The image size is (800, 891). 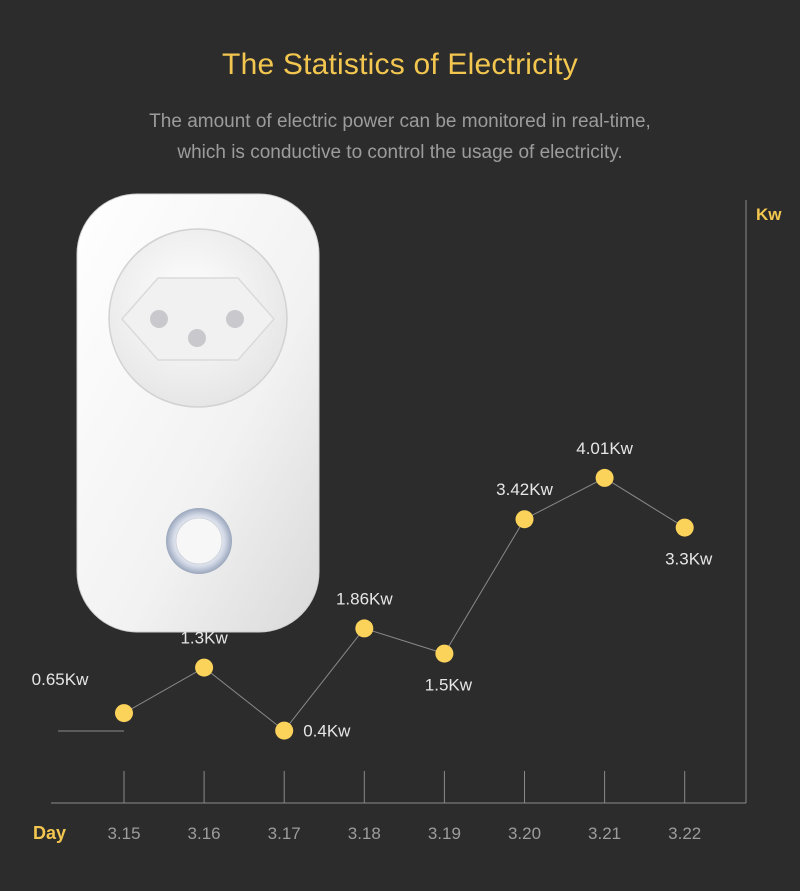 What do you see at coordinates (364, 833) in the screenshot?
I see `x-tick-label: 3.18` at bounding box center [364, 833].